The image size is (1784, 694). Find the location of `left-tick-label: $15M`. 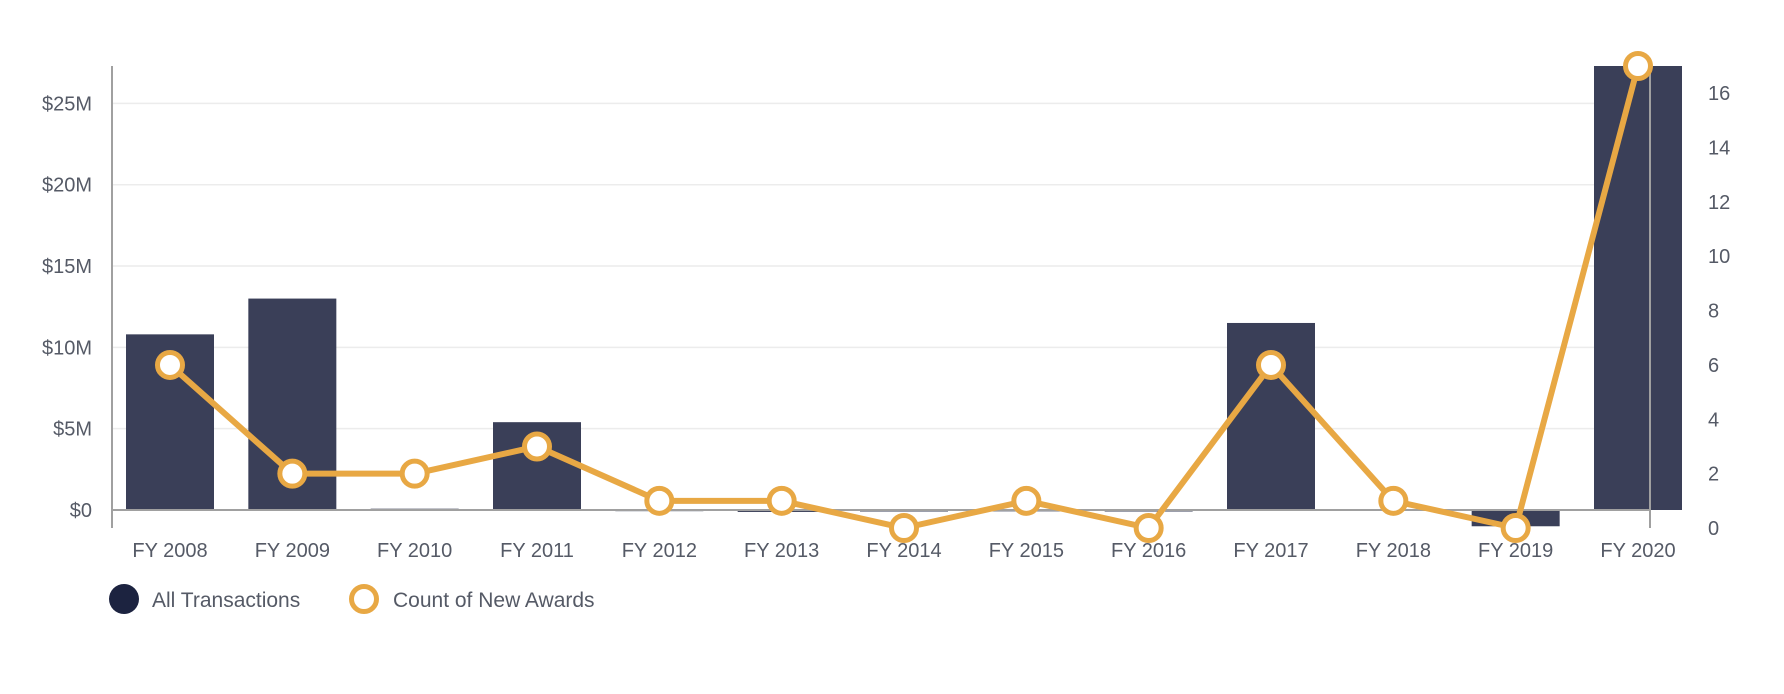

left-tick-label: $15M is located at coordinates (67, 267).